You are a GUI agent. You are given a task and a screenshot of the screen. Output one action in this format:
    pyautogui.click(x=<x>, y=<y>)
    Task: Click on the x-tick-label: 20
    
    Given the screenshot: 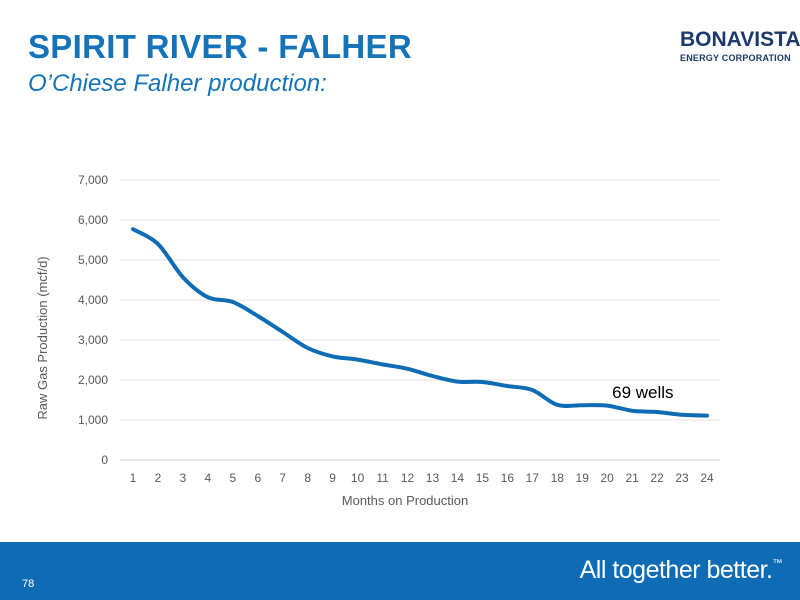 What is the action you would take?
    pyautogui.click(x=607, y=478)
    